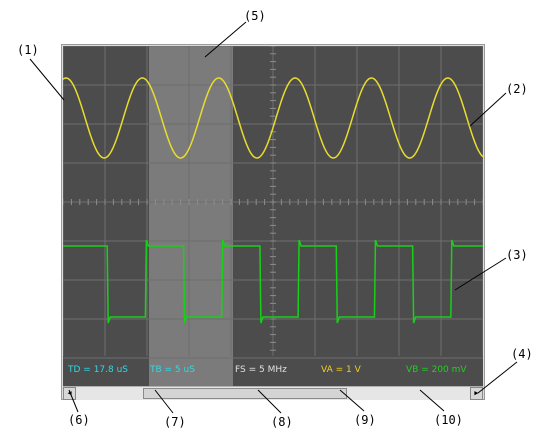 This screenshot has height=448, width=550. What do you see at coordinates (273, 281) in the screenshot?
I see `channel-b-square-trace` at bounding box center [273, 281].